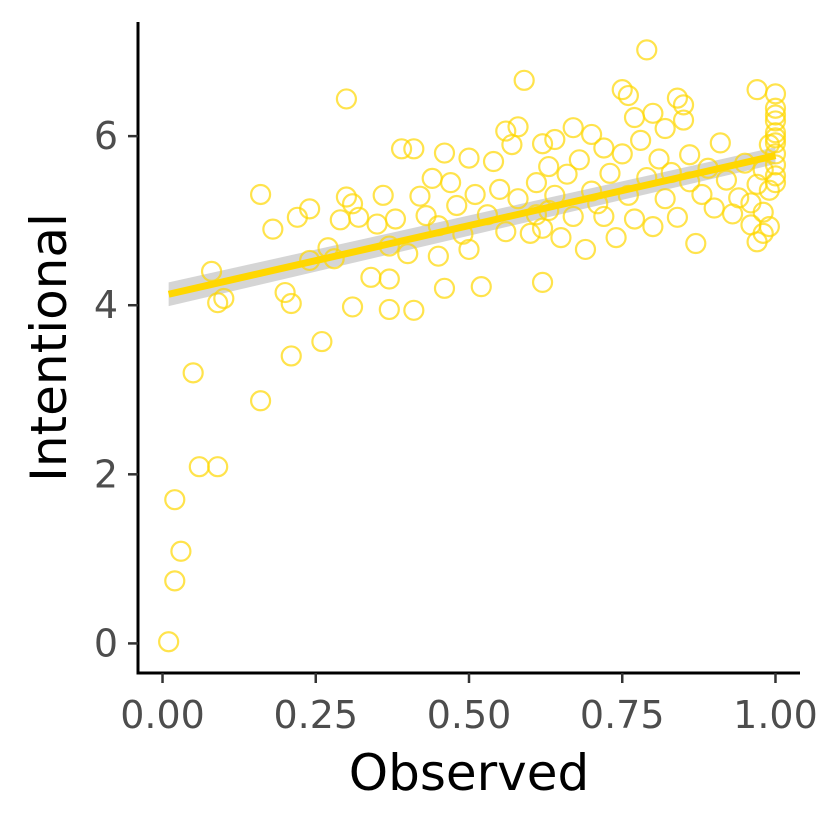 The width and height of the screenshot is (825, 825). What do you see at coordinates (162, 715) in the screenshot?
I see `x-tick-label: 0.00` at bounding box center [162, 715].